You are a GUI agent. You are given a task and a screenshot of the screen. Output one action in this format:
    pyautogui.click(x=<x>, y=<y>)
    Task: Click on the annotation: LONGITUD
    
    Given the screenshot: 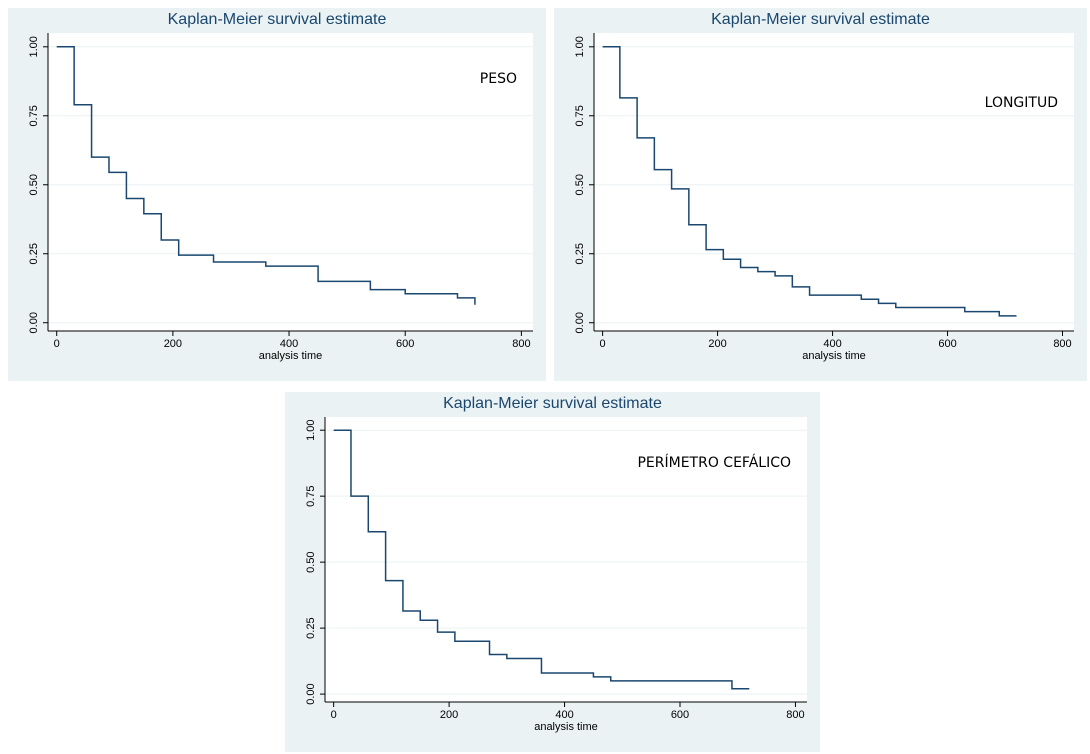 What is the action you would take?
    pyautogui.click(x=1021, y=103)
    